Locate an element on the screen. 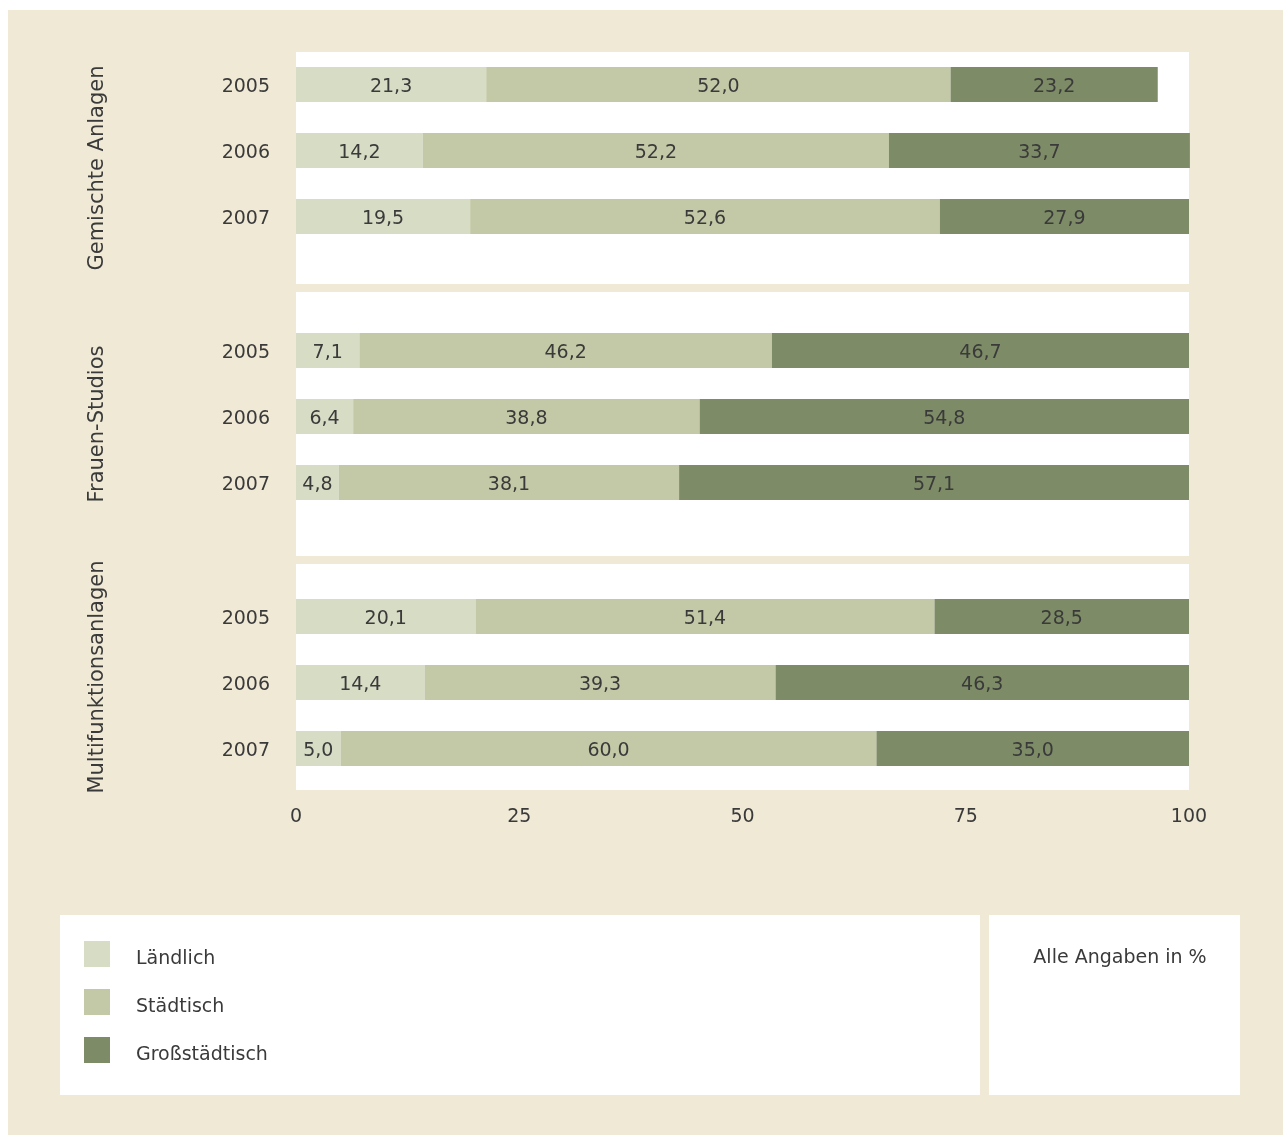  data-label: 52,2 is located at coordinates (656, 150).